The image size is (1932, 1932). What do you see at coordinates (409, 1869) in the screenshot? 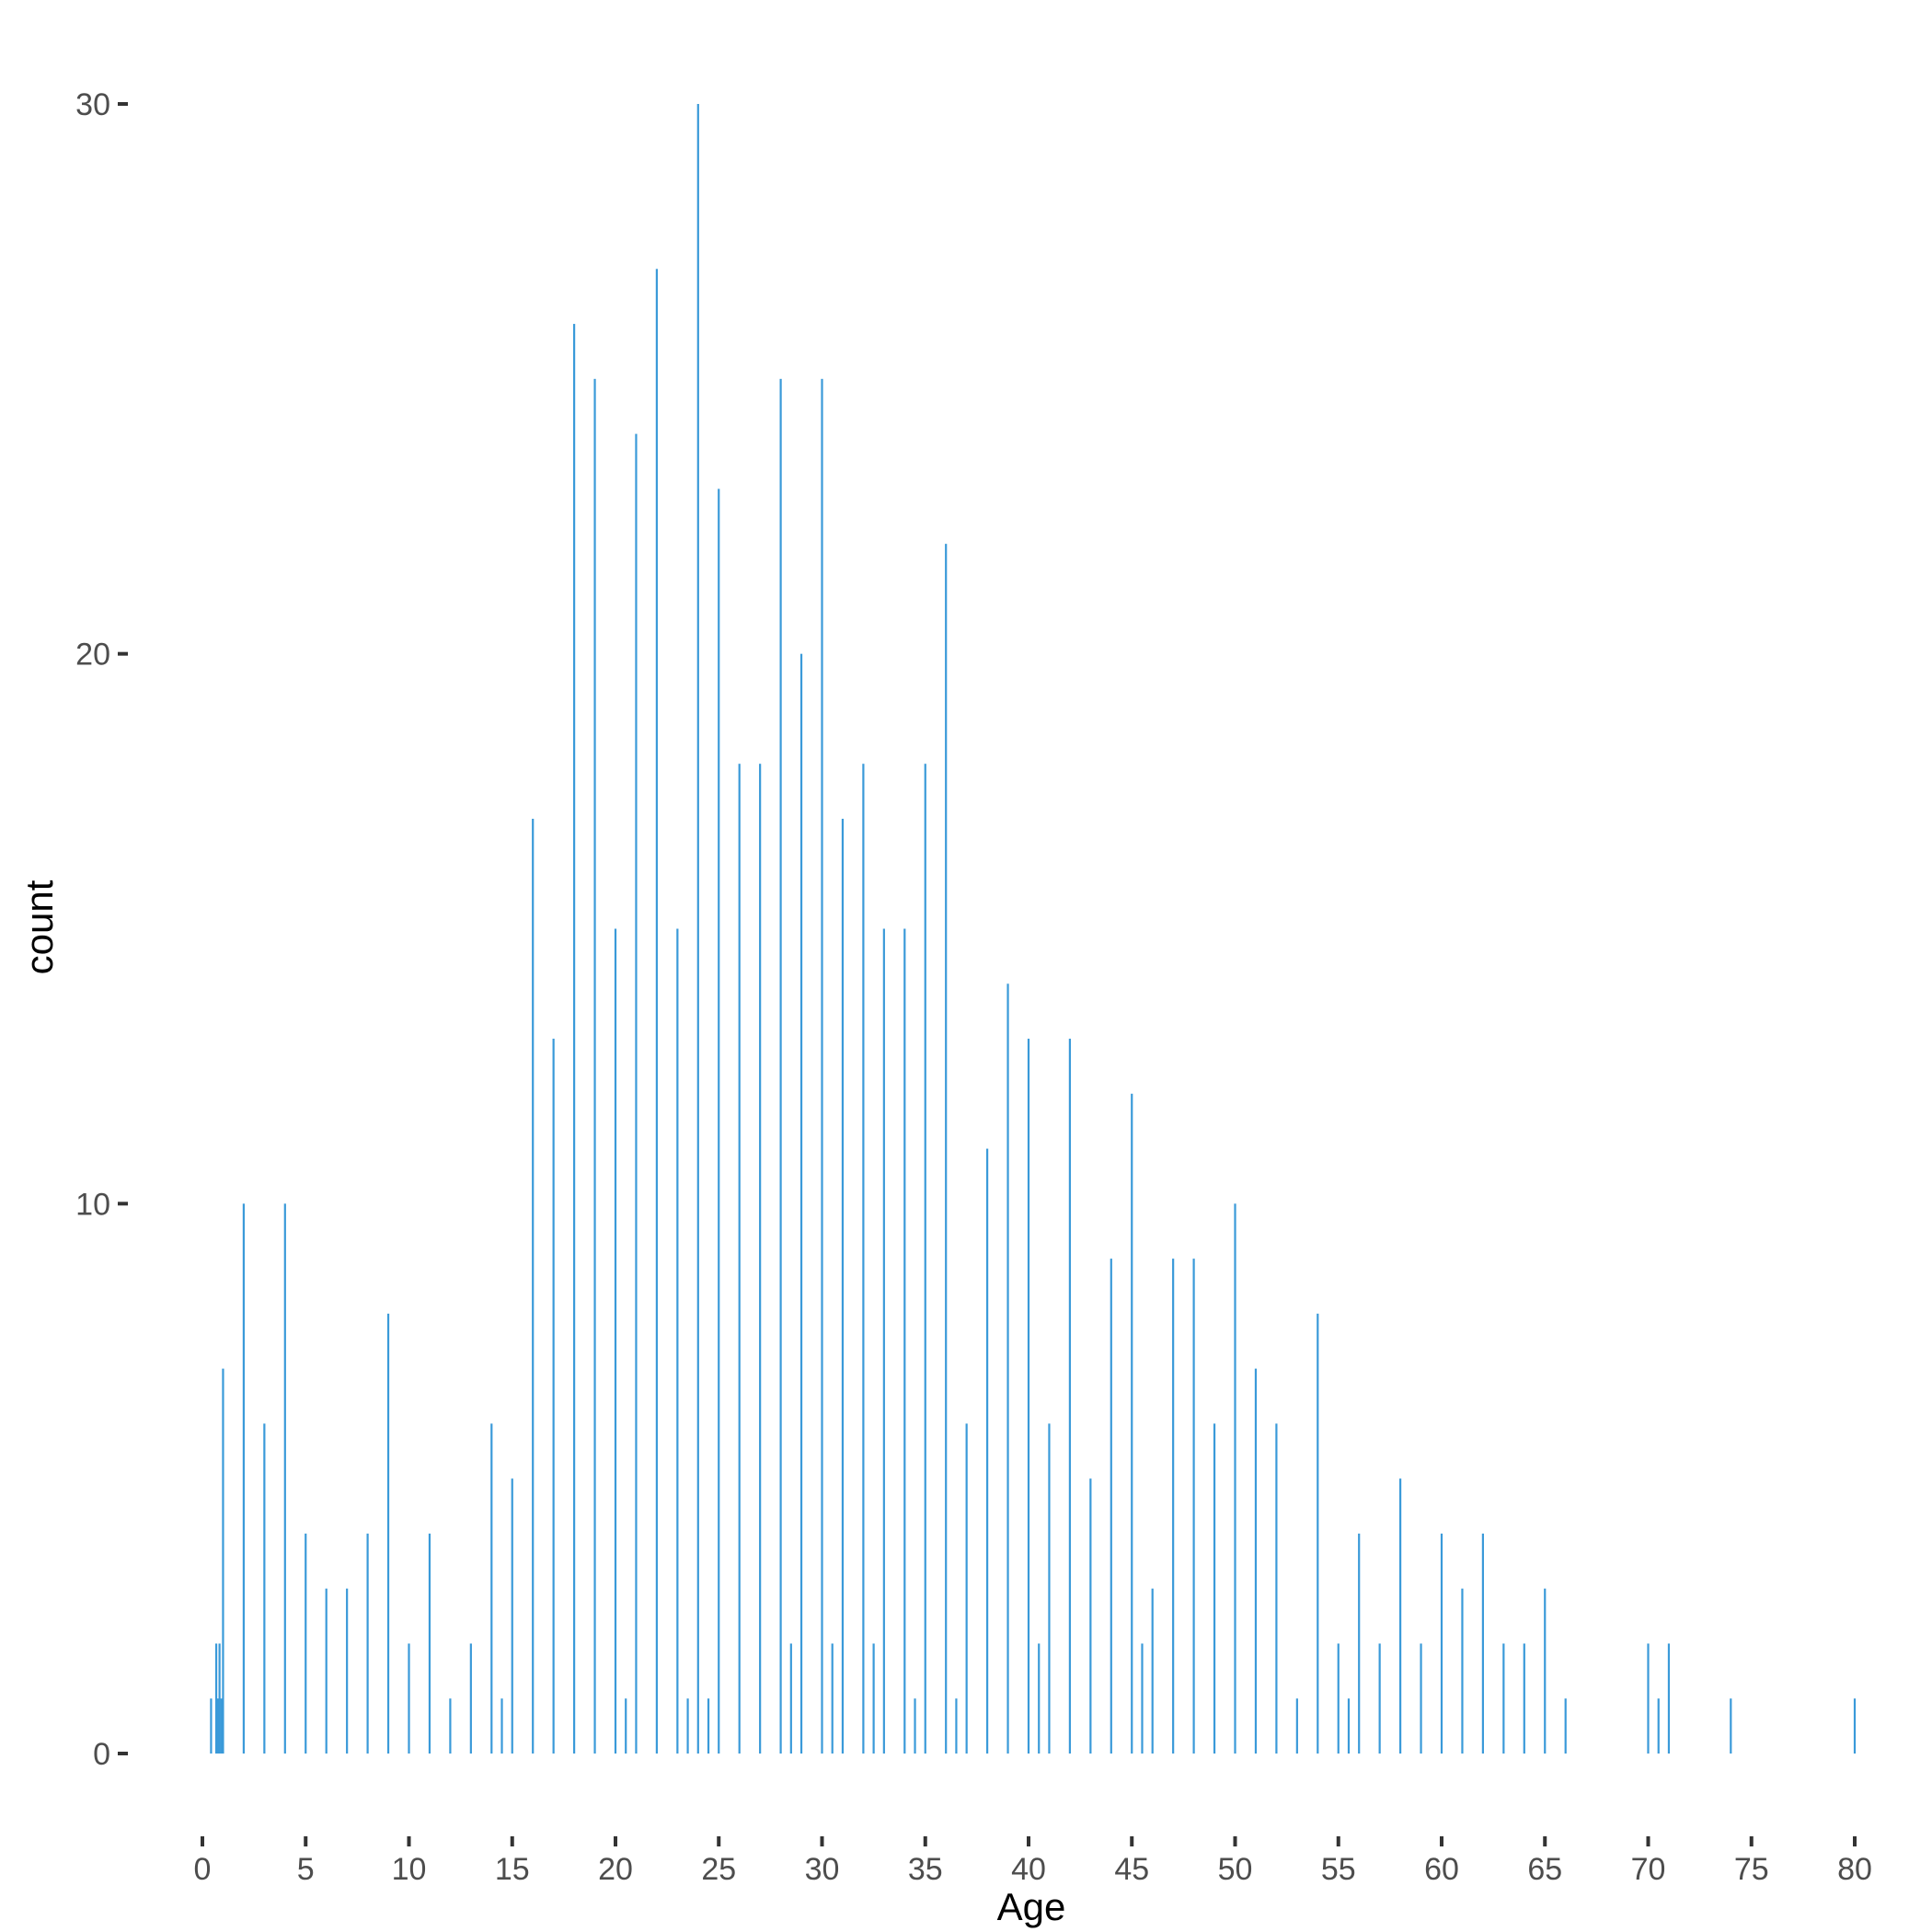
I see `x-tick-label-10: 10` at bounding box center [409, 1869].